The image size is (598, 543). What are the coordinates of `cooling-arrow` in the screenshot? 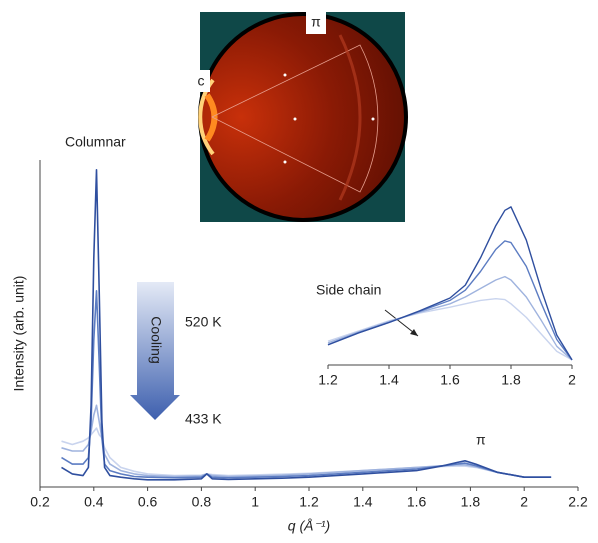 It's located at (155, 351).